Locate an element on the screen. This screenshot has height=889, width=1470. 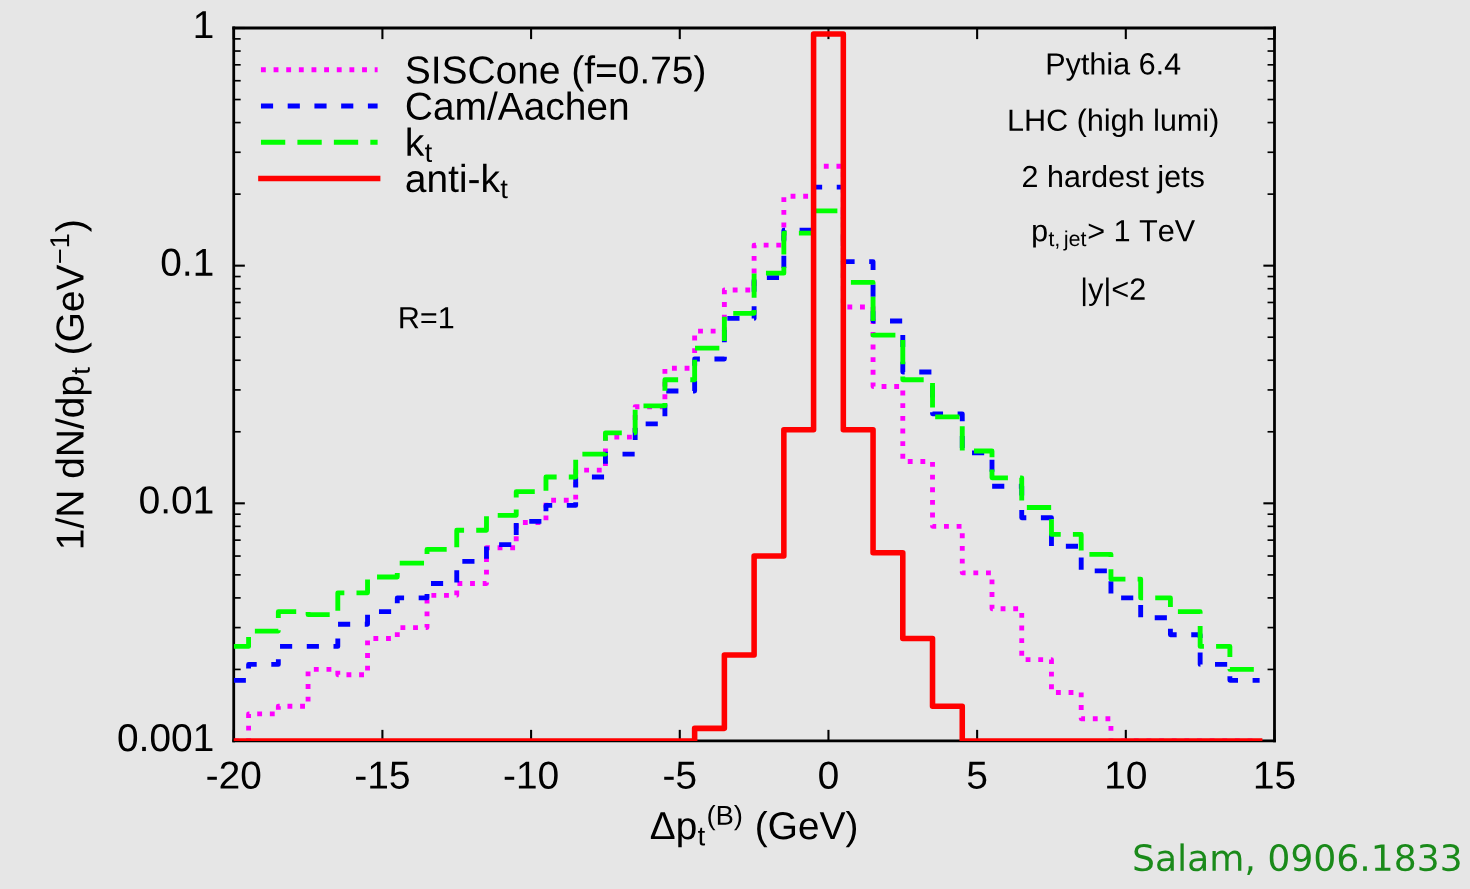
x-tick-label: 0 is located at coordinates (828, 775).